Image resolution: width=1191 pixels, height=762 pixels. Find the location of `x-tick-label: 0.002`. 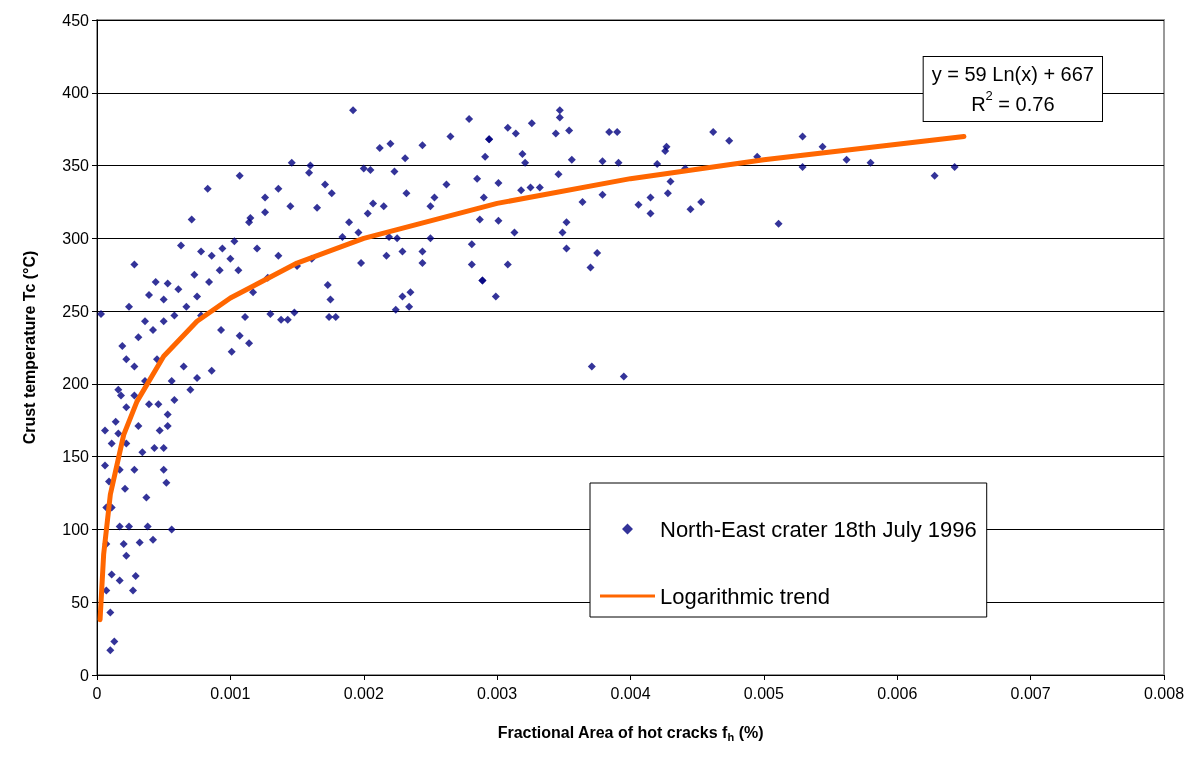

x-tick-label: 0.002 is located at coordinates (363, 693).